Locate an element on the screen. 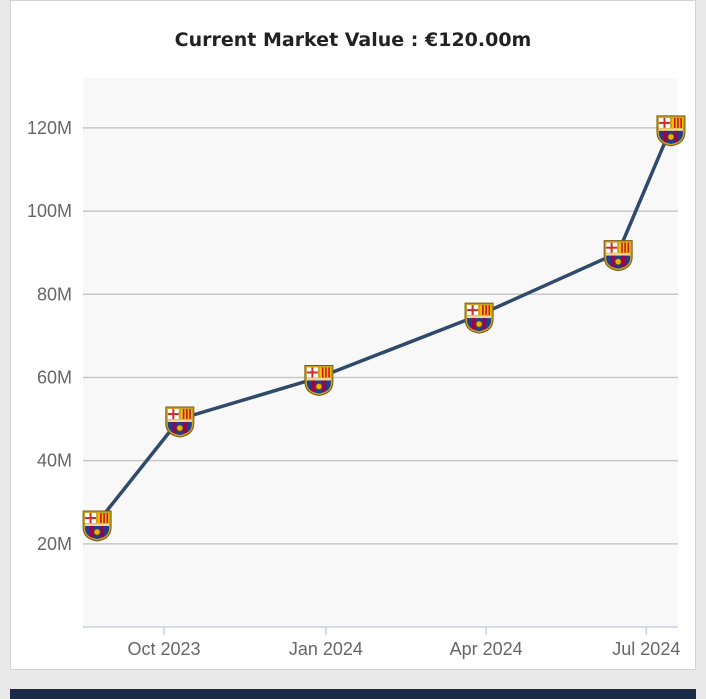 This screenshot has width=706, height=699. chart-title: Current Market Value : €120.00m is located at coordinates (353, 40).